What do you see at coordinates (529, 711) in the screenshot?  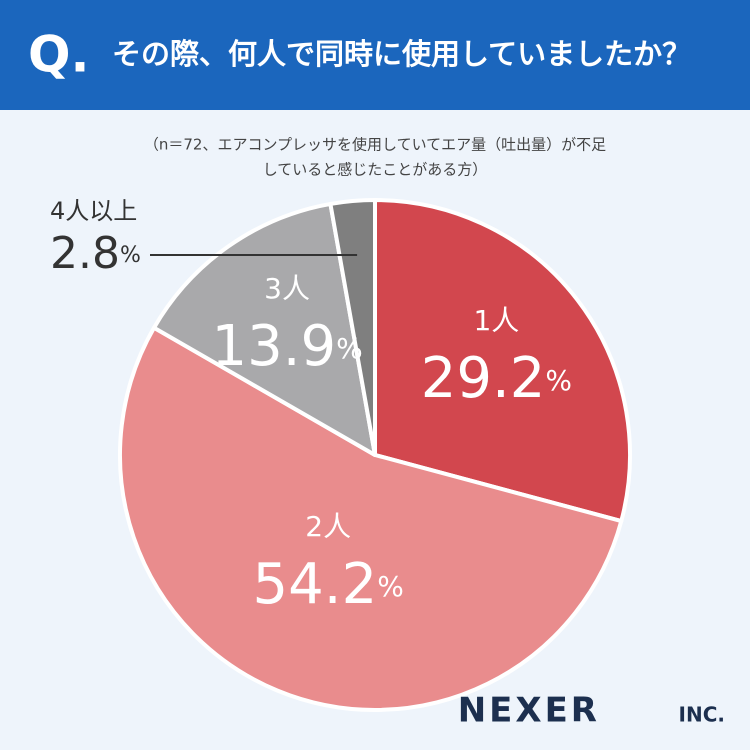 I see `brand: NEXER` at bounding box center [529, 711].